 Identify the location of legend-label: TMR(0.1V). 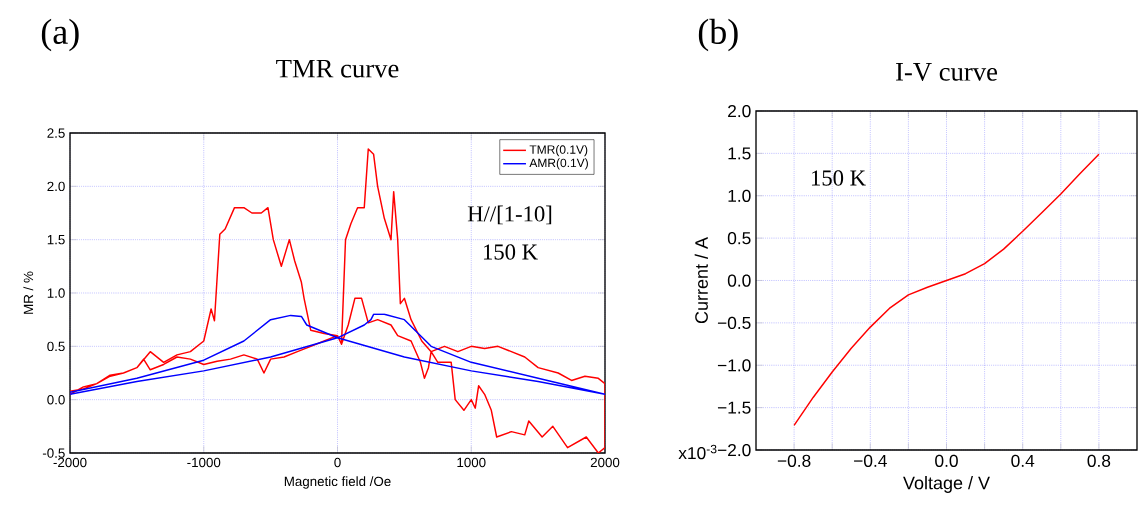
(558, 151).